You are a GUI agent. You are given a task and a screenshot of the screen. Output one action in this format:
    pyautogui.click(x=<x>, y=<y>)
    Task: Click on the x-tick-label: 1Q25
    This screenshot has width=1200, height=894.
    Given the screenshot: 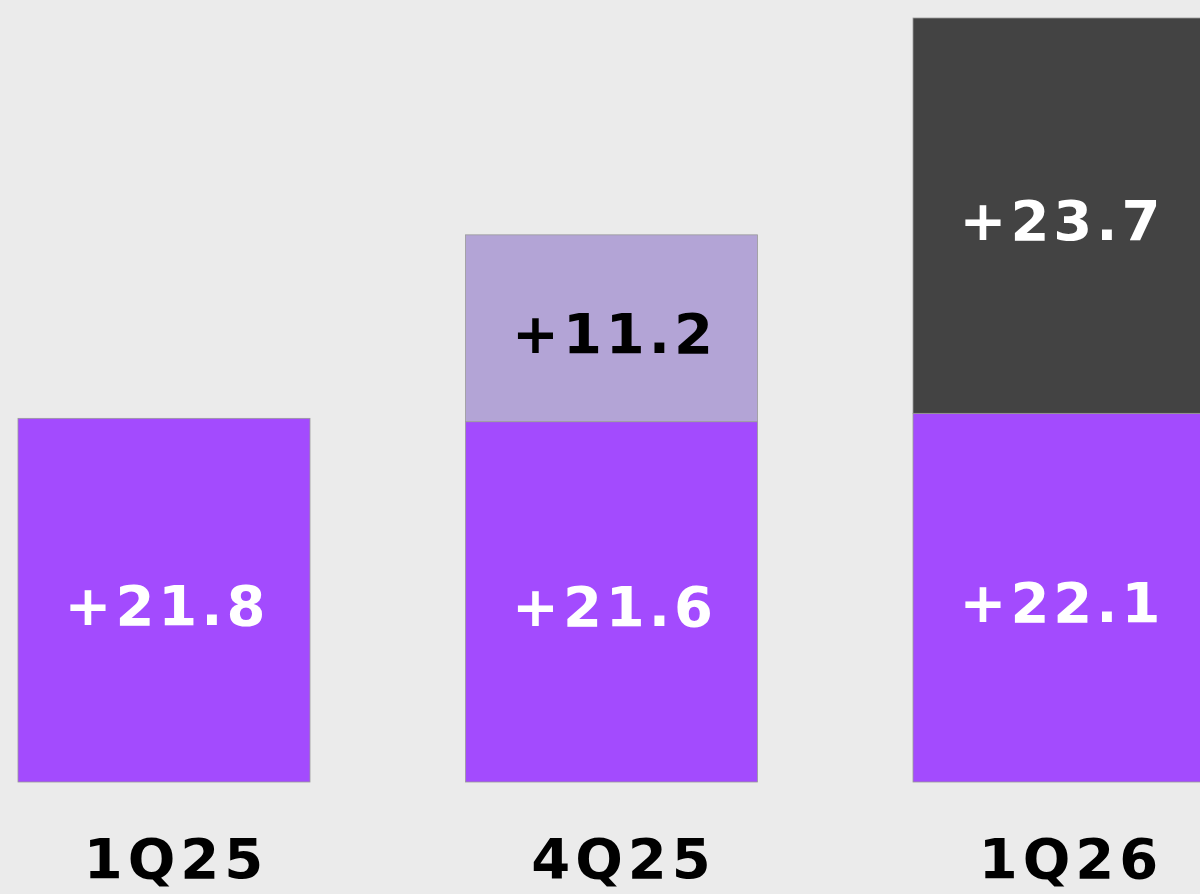 What is the action you would take?
    pyautogui.click(x=176, y=858)
    